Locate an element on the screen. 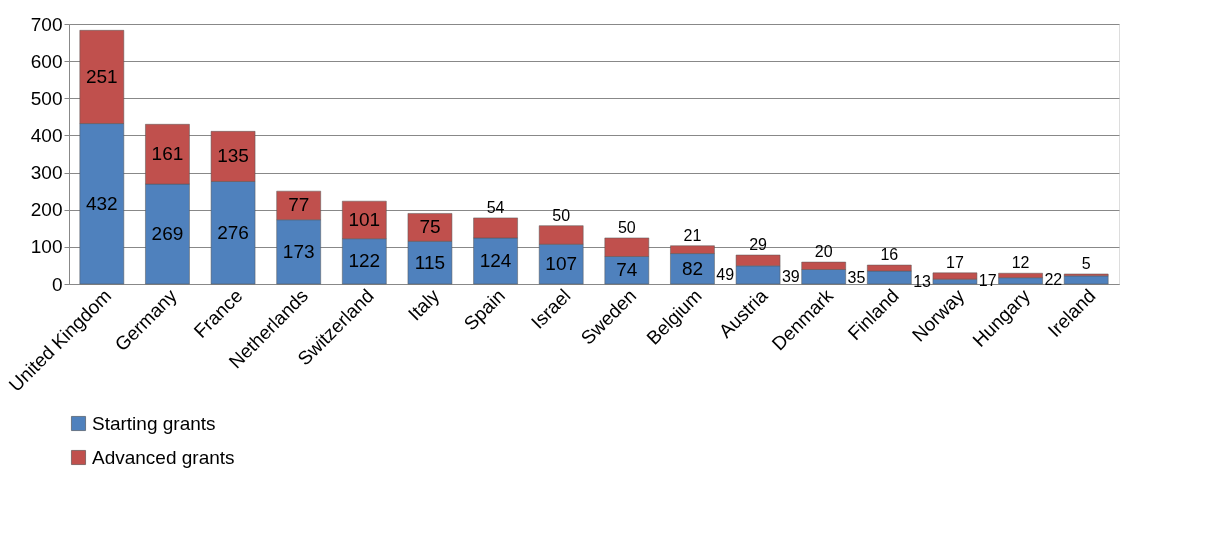  data-label: 20 is located at coordinates (823, 252).